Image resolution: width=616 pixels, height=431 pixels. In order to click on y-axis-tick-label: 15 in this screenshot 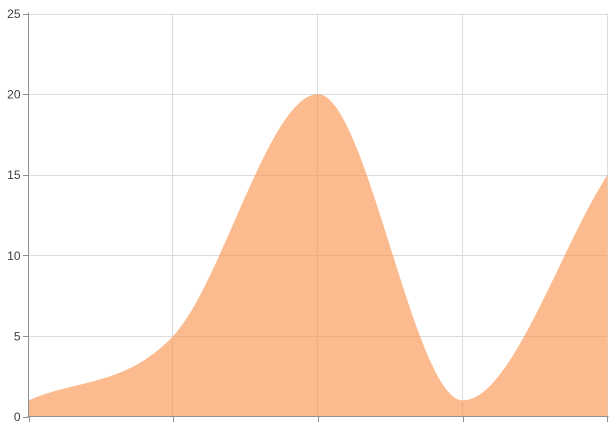, I will do `click(14, 175)`.